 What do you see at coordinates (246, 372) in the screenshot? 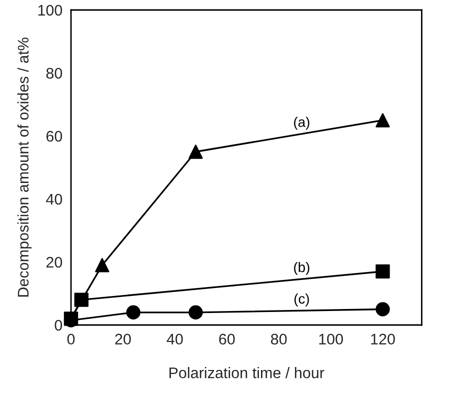
I see `x-axis-title: Polarization time / hour` at bounding box center [246, 372].